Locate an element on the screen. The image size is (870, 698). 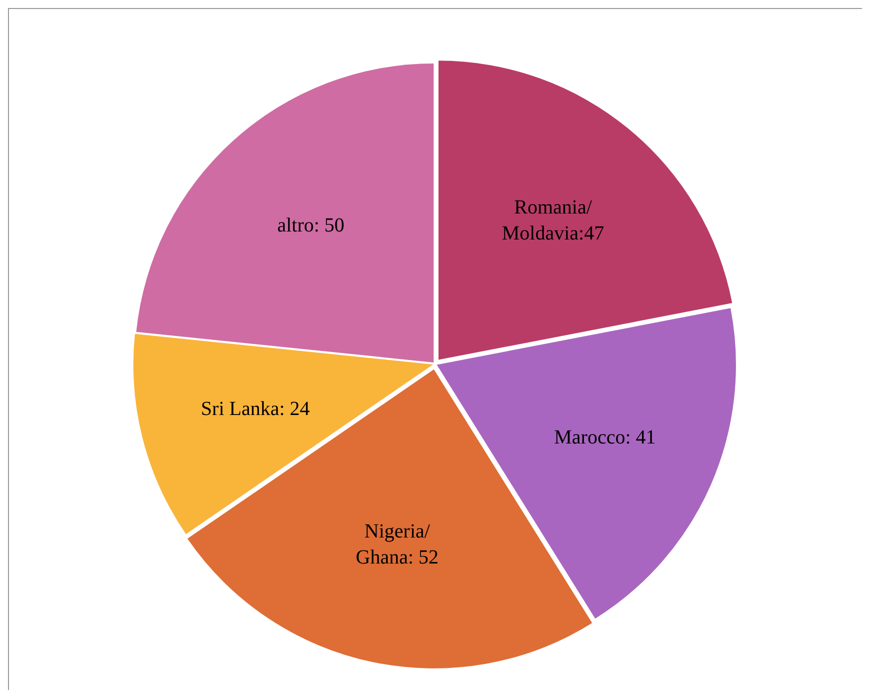
slice-label: Marocco: 41 is located at coordinates (605, 437).